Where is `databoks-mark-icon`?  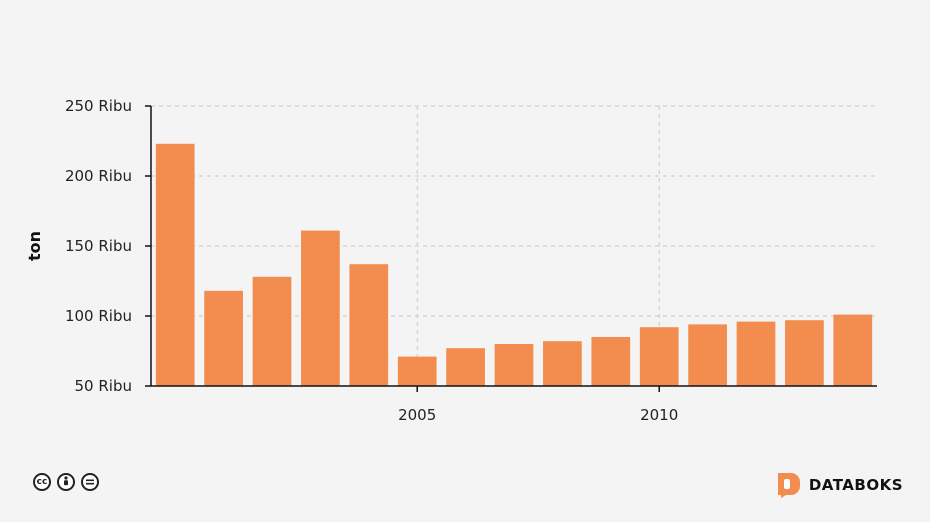
databoks-mark-icon is located at coordinates (788, 485).